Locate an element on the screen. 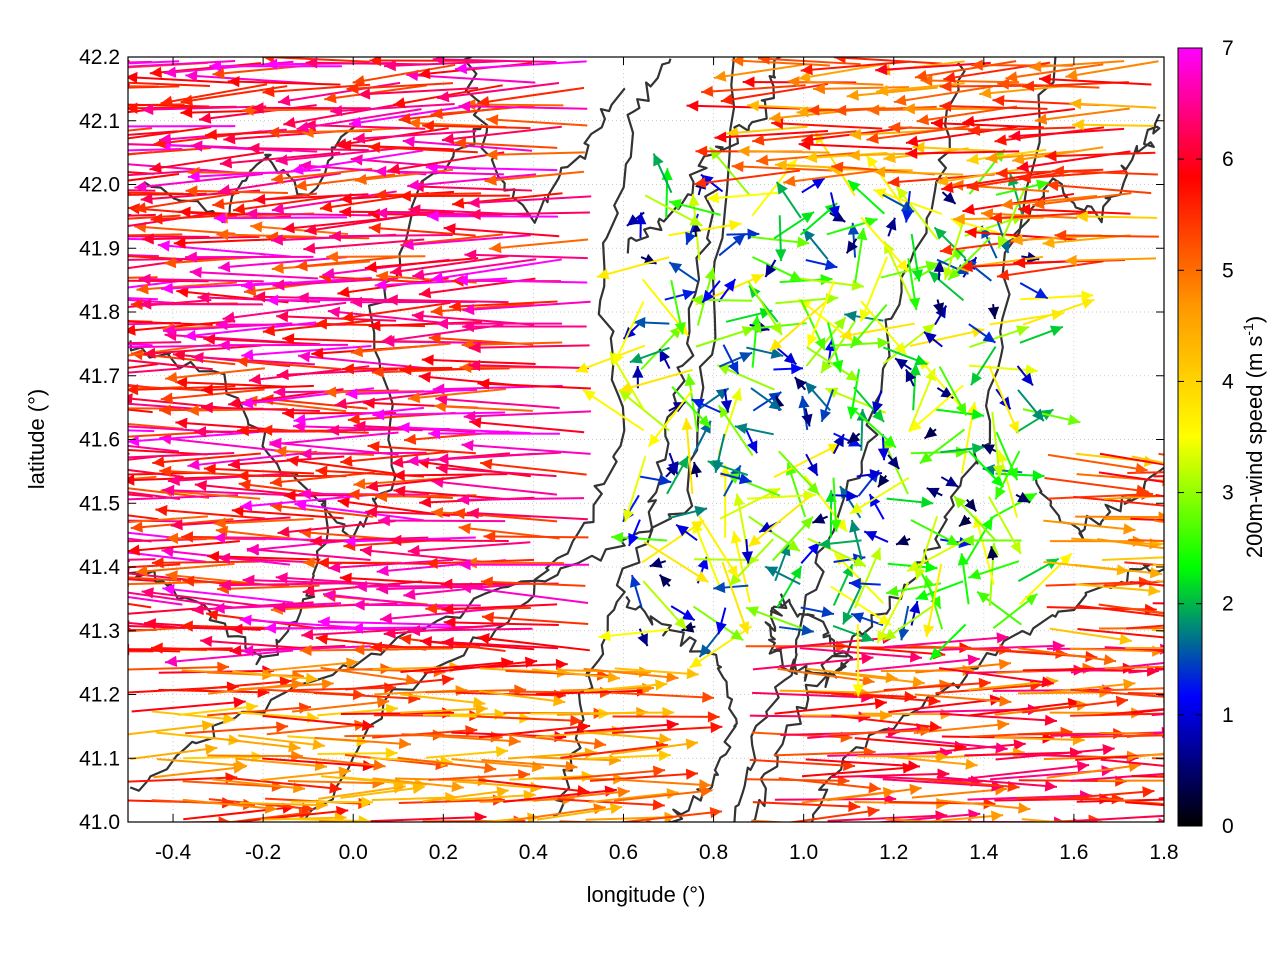 Image resolution: width=1280 pixels, height=960 pixels. colorbar-tick-label: 5 is located at coordinates (1228, 270).